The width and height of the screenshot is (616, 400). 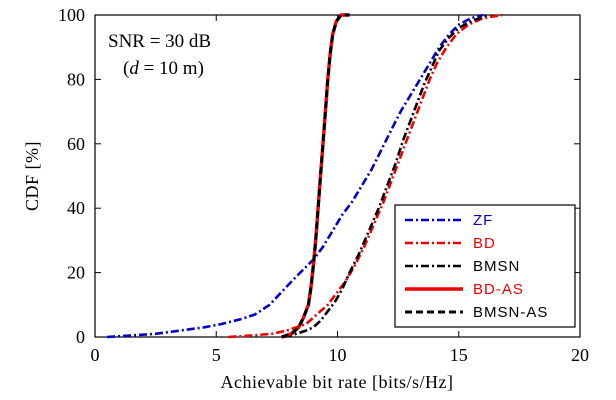 I want to click on series-line-bmsn-as, so click(x=315, y=176).